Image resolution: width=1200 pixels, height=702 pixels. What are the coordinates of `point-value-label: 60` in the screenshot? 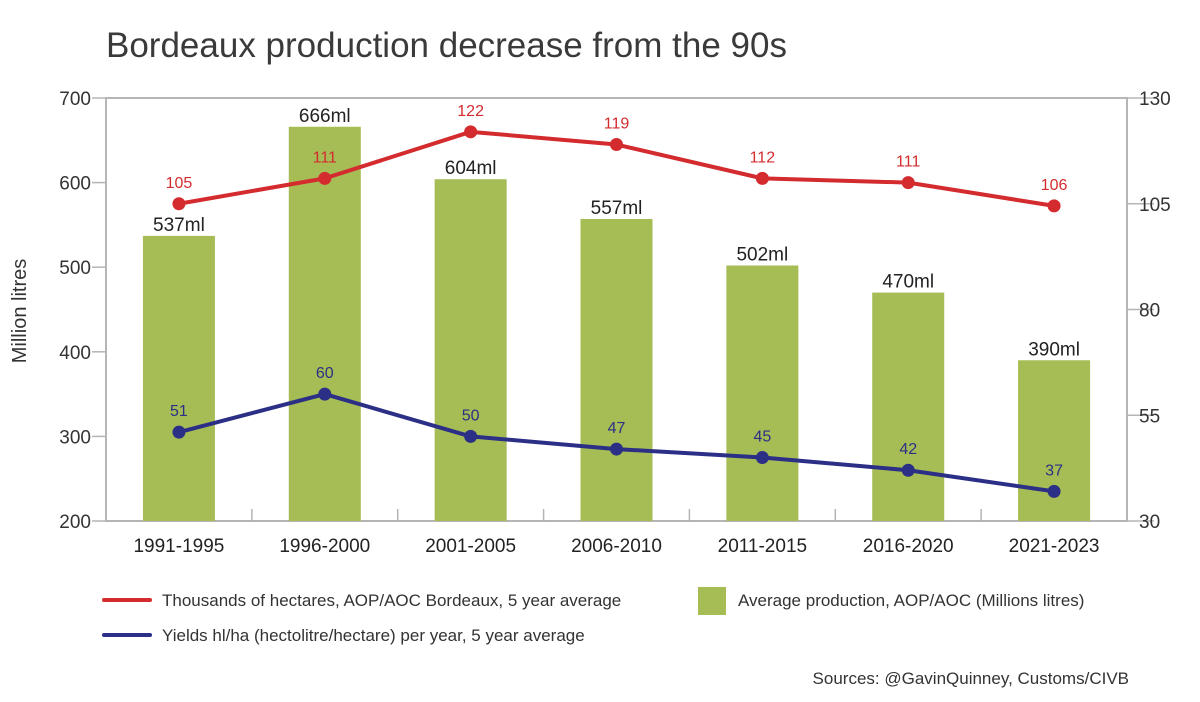 It's located at (325, 373).